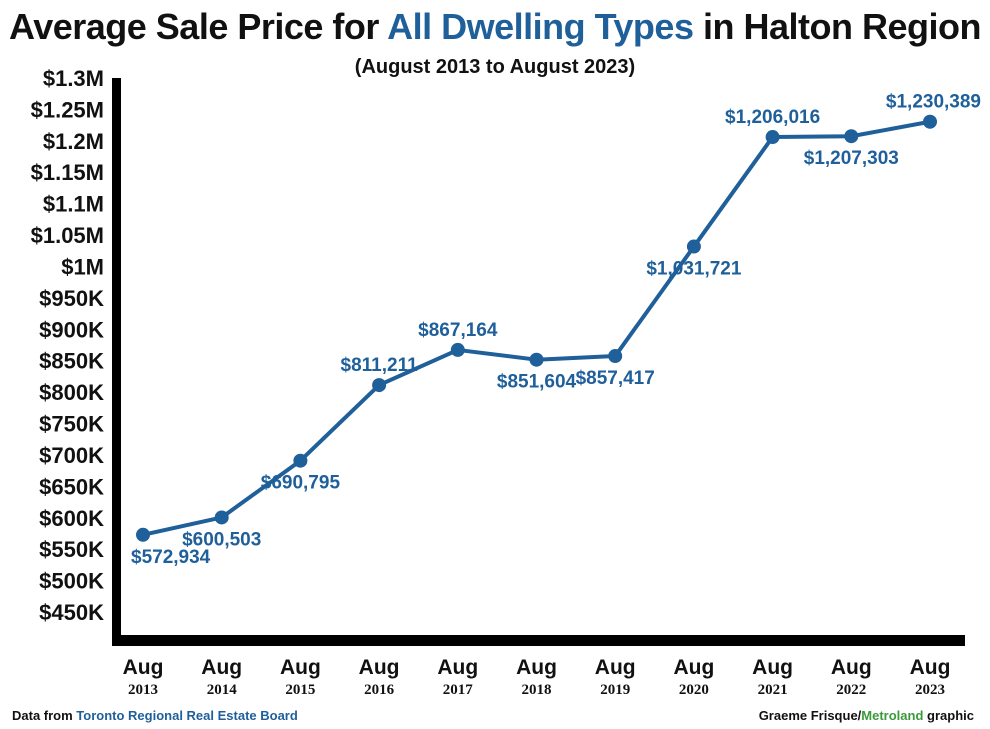 Image resolution: width=990 pixels, height=729 pixels. What do you see at coordinates (837, 26) in the screenshot?
I see `title-text-after: in Halton Region` at bounding box center [837, 26].